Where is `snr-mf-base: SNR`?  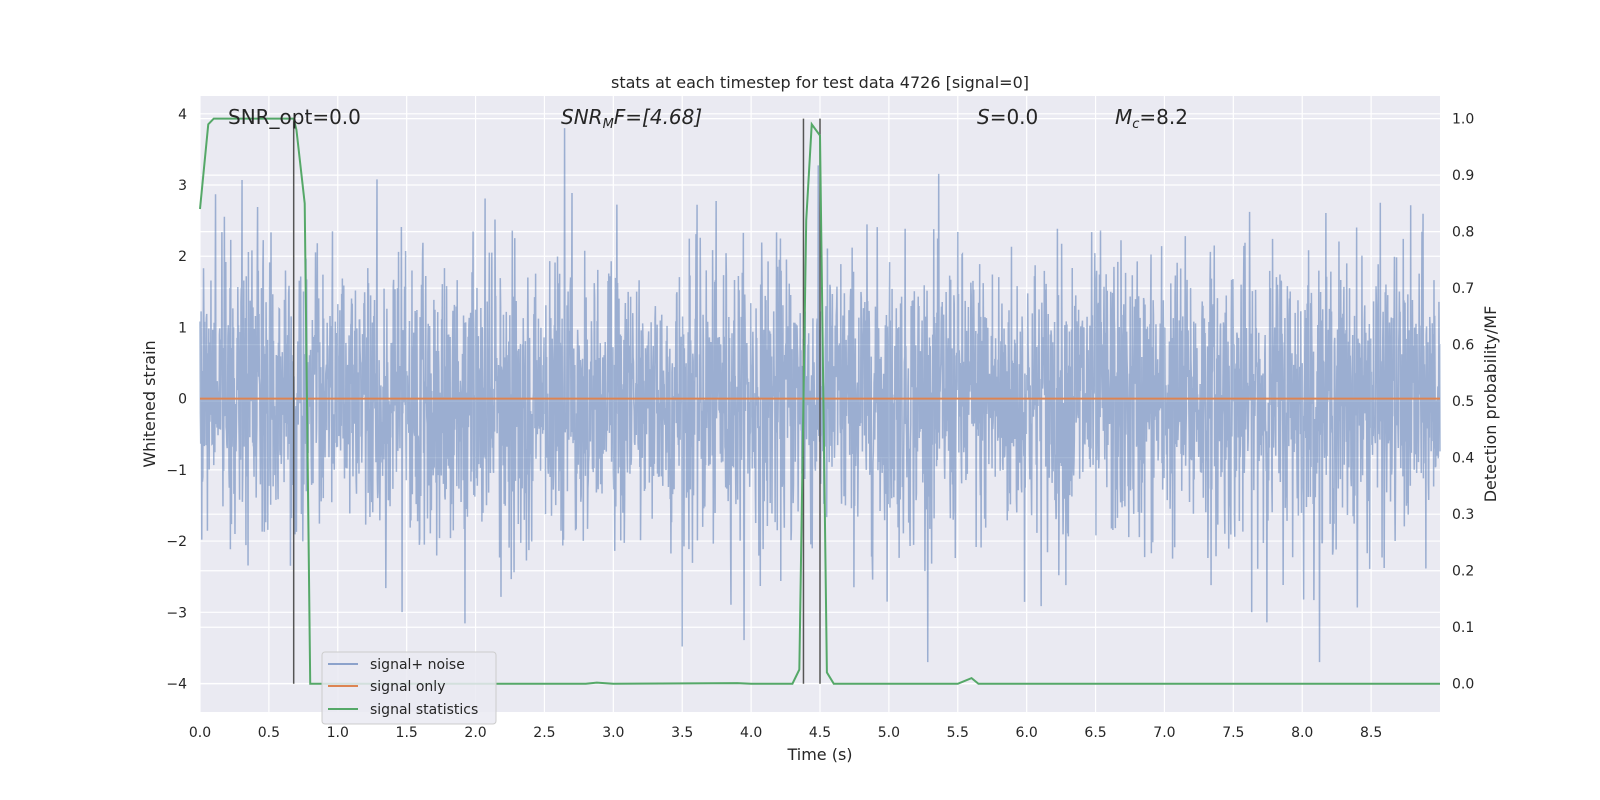 snr-mf-base: SNR is located at coordinates (582, 117).